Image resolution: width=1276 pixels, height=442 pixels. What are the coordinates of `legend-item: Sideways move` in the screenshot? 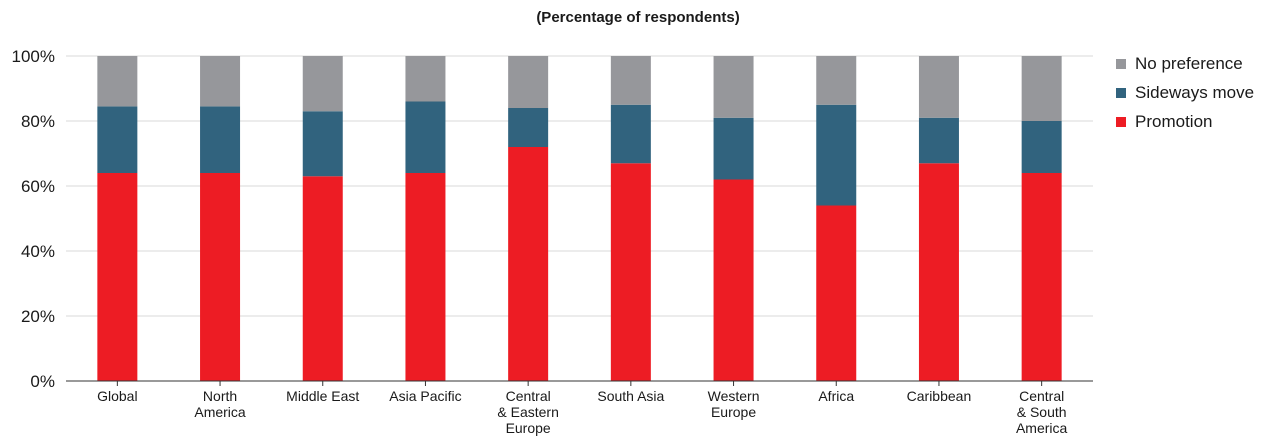 It's located at (1185, 92).